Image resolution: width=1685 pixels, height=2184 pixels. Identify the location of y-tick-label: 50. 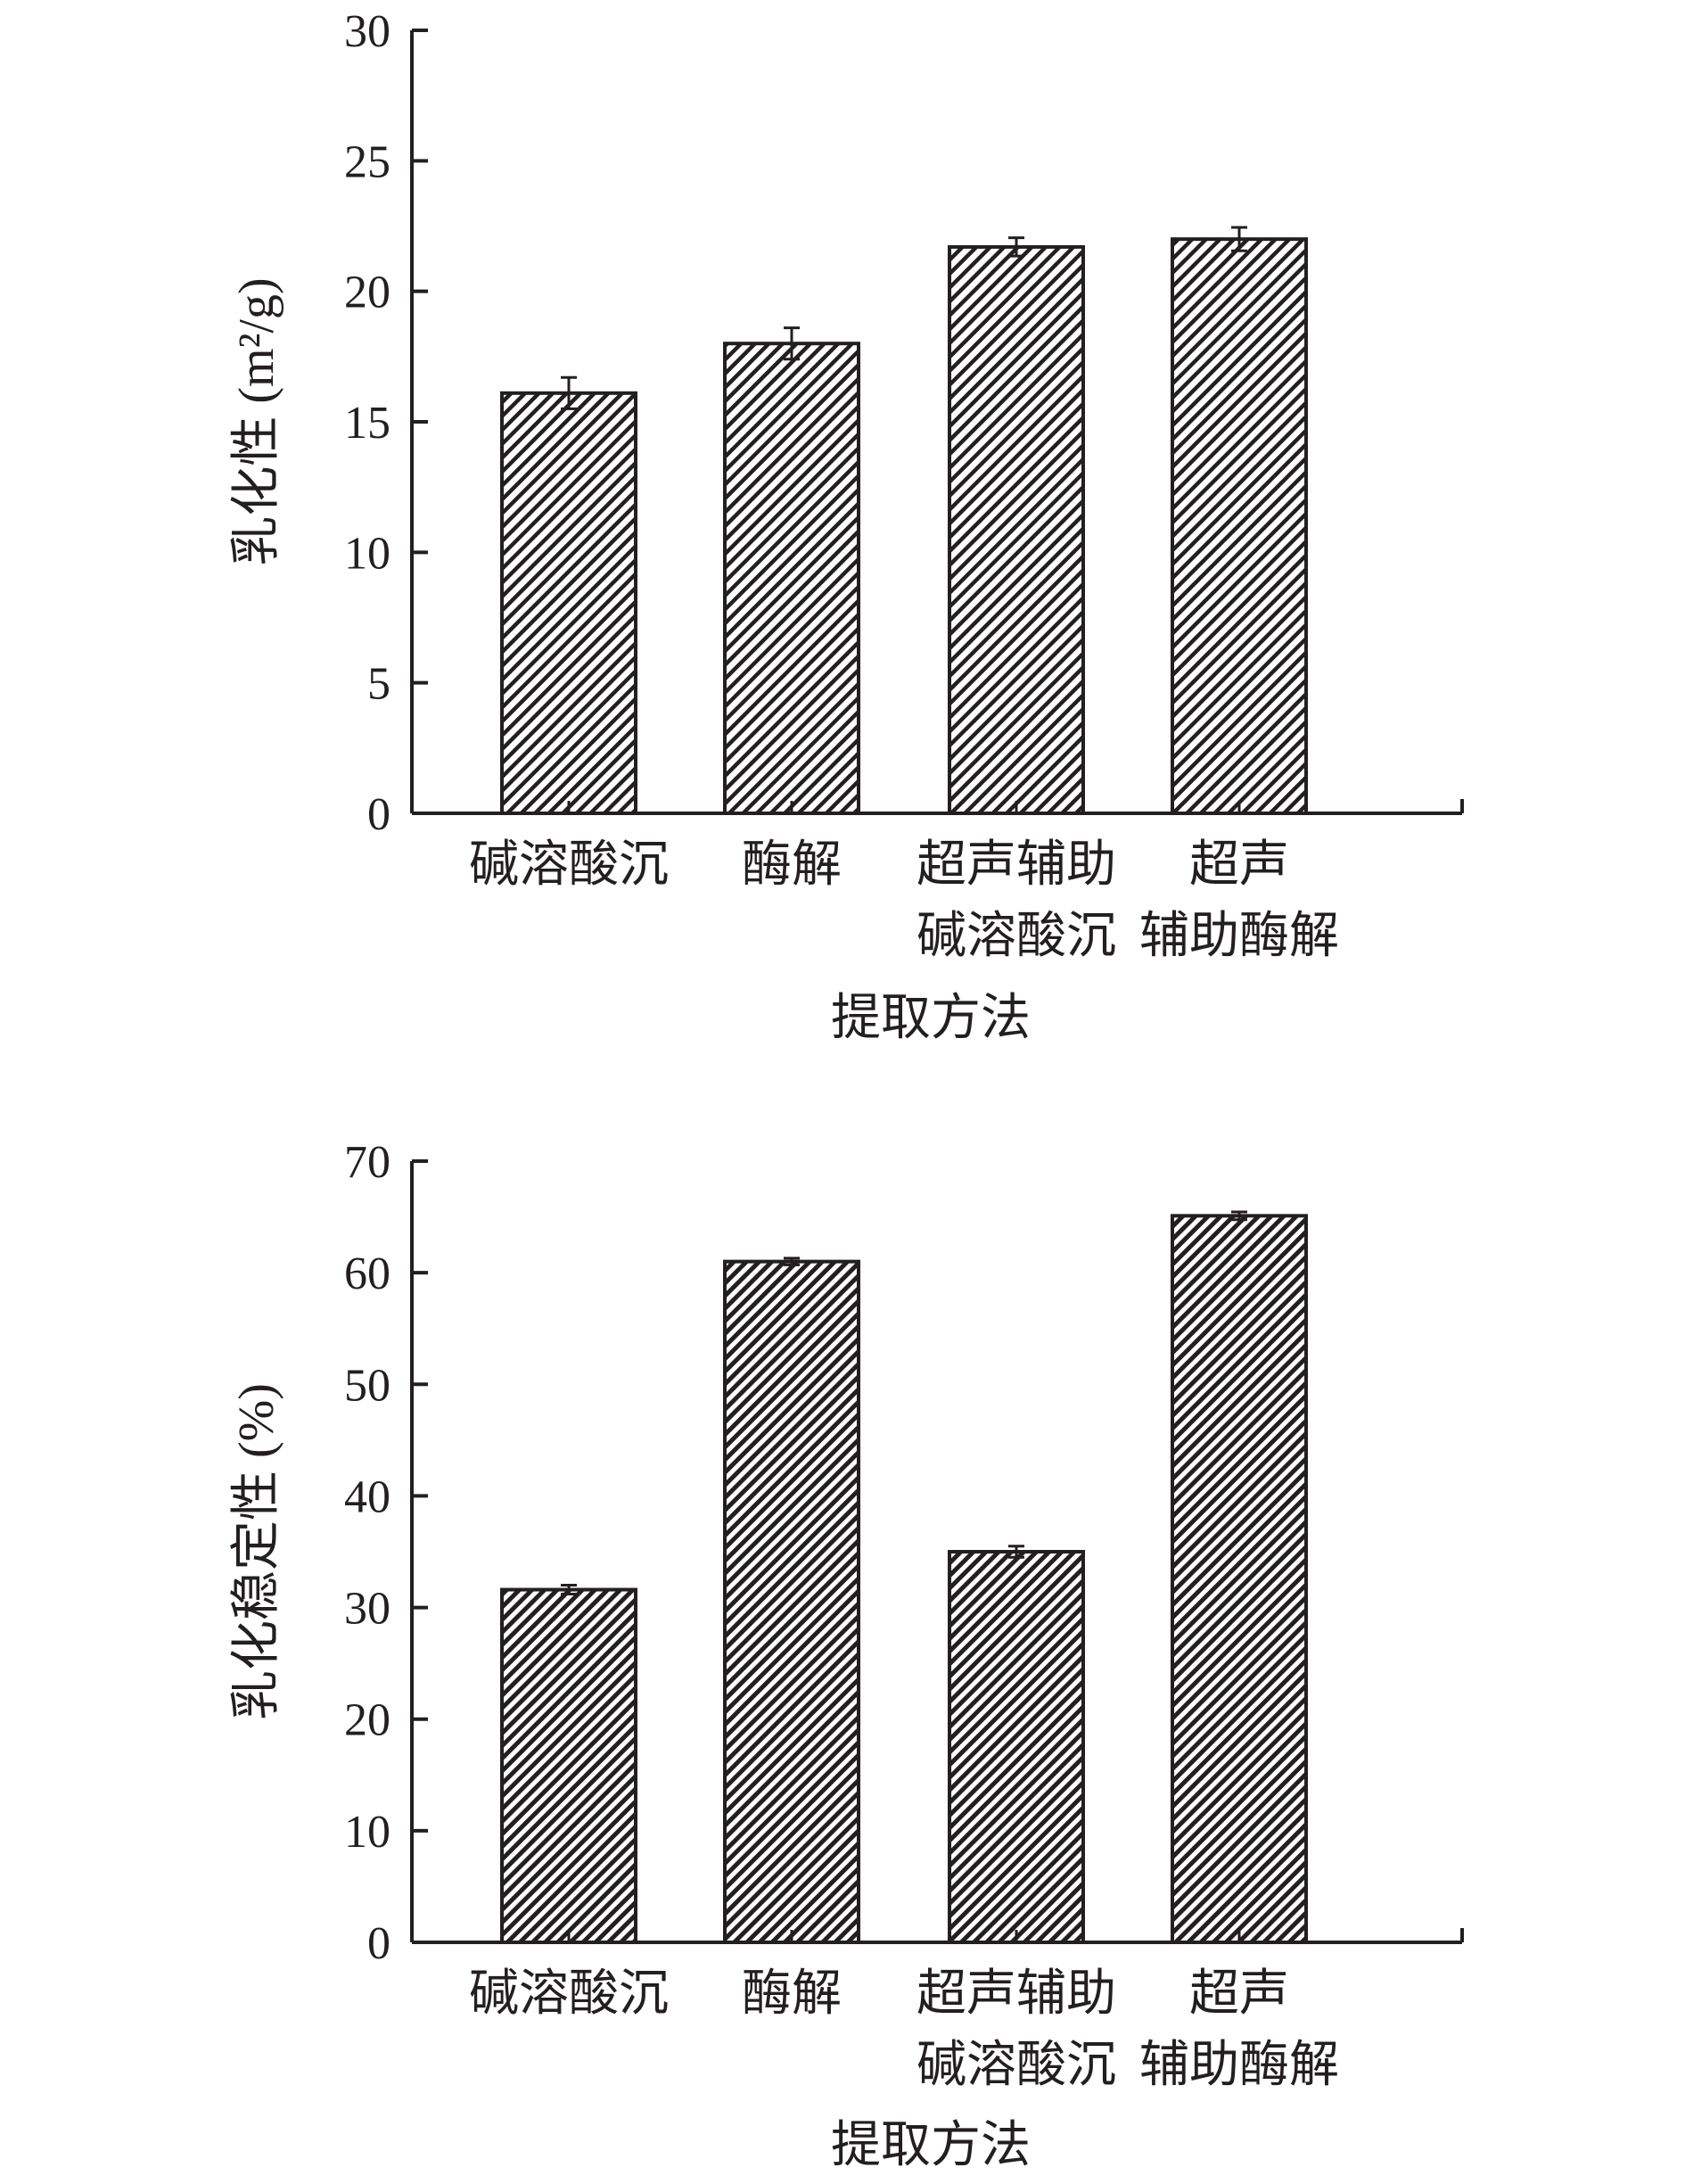
(367, 1385).